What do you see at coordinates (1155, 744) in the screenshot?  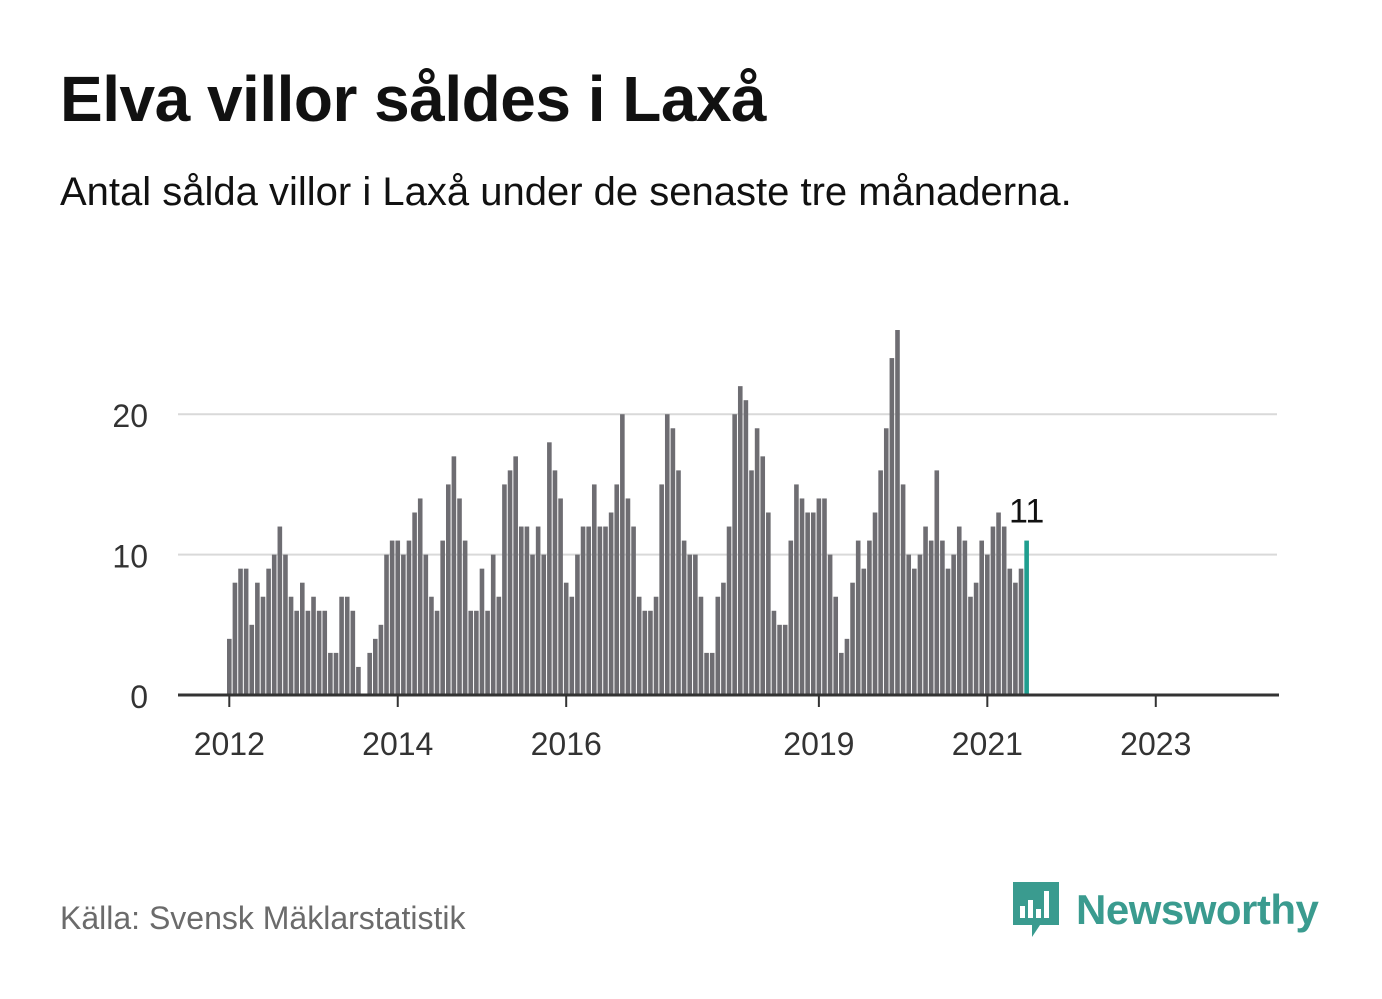 I see `x-tick-label: 2023` at bounding box center [1155, 744].